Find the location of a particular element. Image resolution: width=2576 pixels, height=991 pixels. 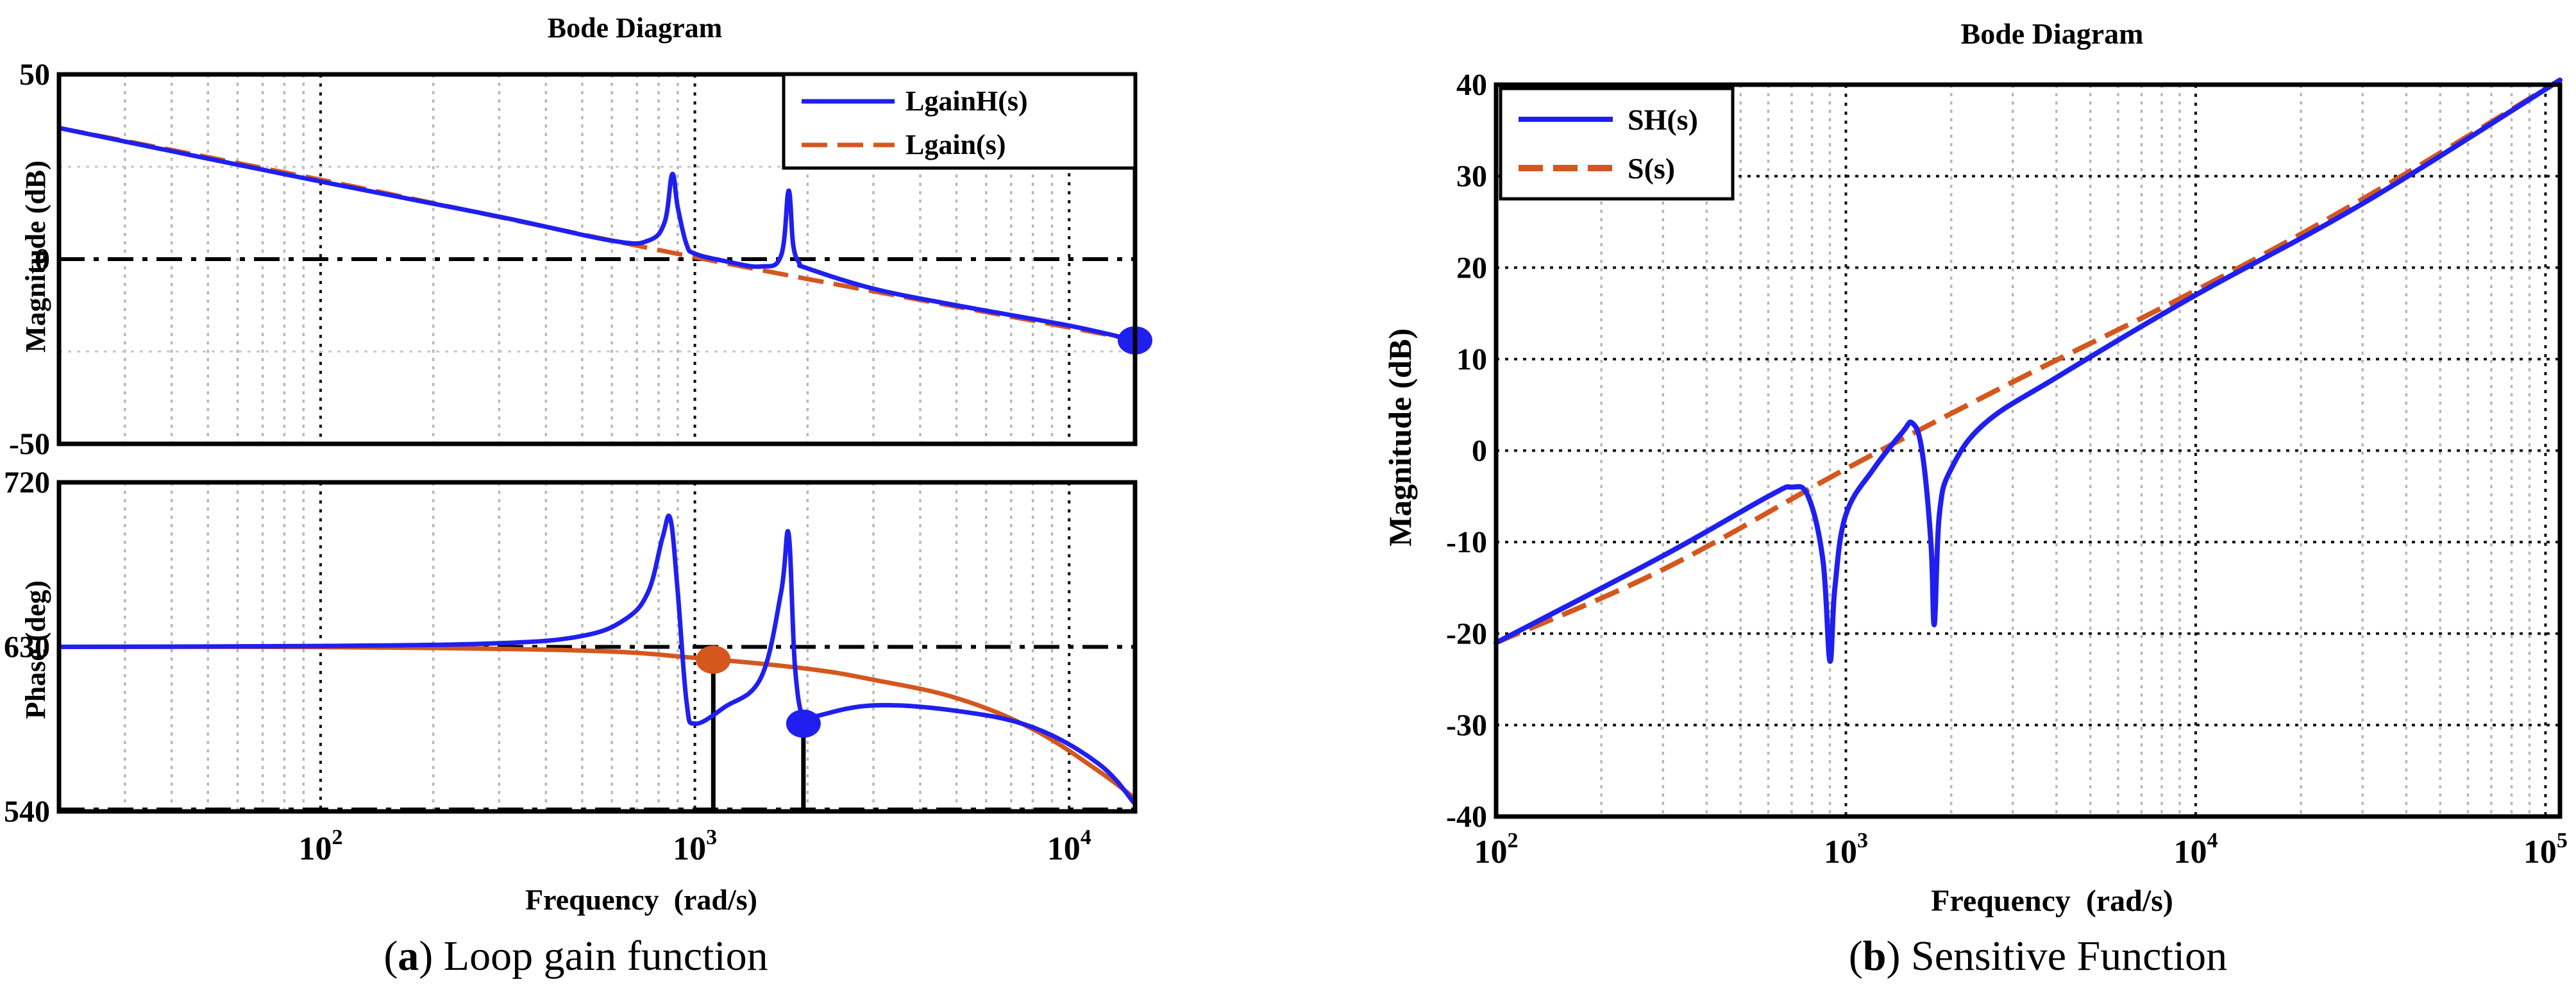

marker-drop-lines is located at coordinates (758, 735).